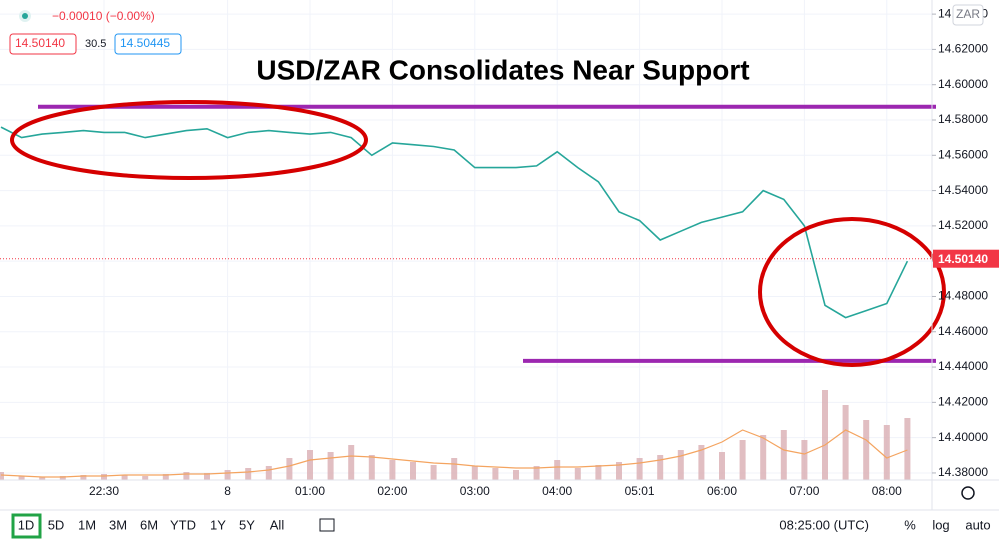 The height and width of the screenshot is (539, 999). What do you see at coordinates (56, 524) in the screenshot?
I see `range-button: 5D` at bounding box center [56, 524].